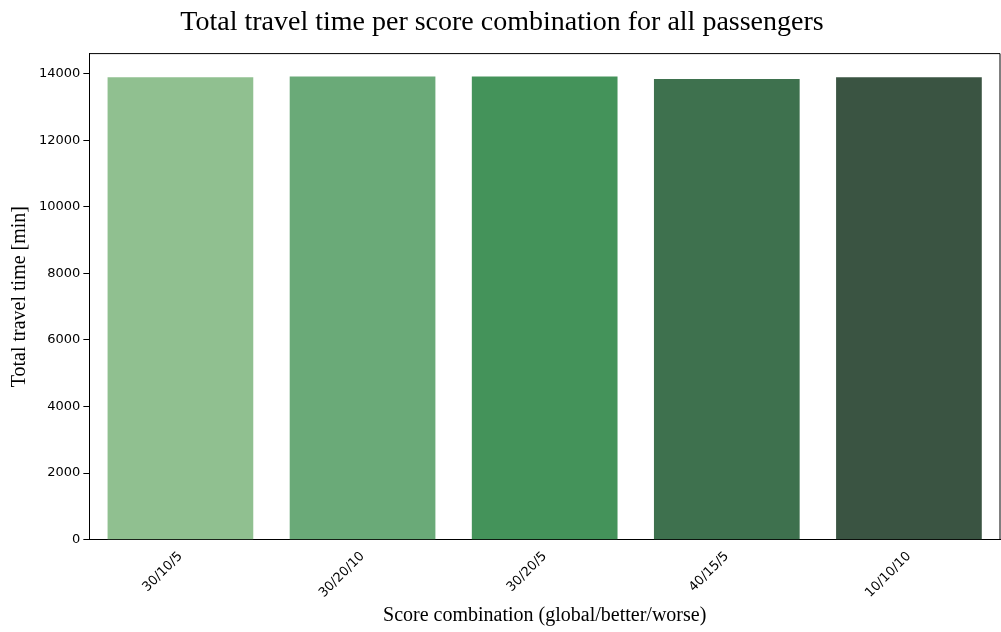 This screenshot has width=1001, height=632. What do you see at coordinates (64, 272) in the screenshot?
I see `y-tick-label: 8000` at bounding box center [64, 272].